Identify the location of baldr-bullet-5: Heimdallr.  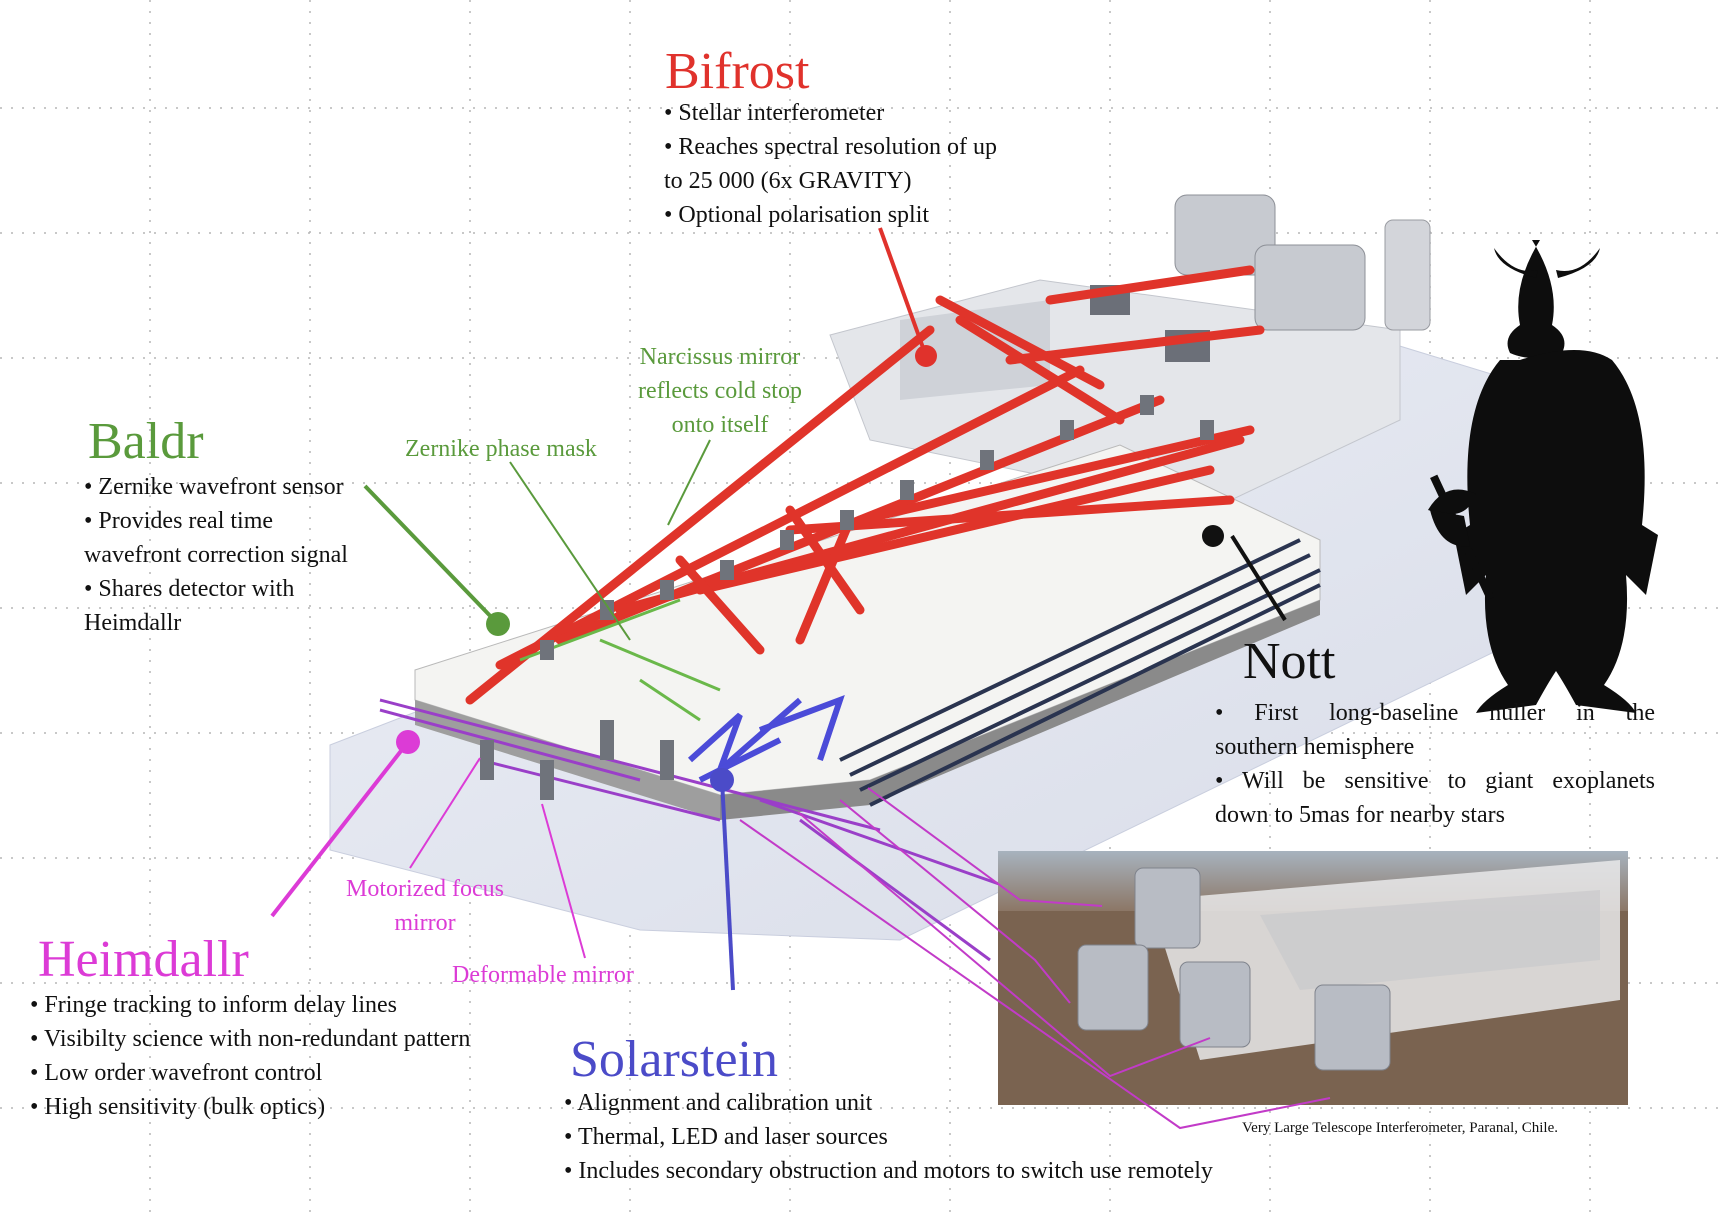
(133, 623).